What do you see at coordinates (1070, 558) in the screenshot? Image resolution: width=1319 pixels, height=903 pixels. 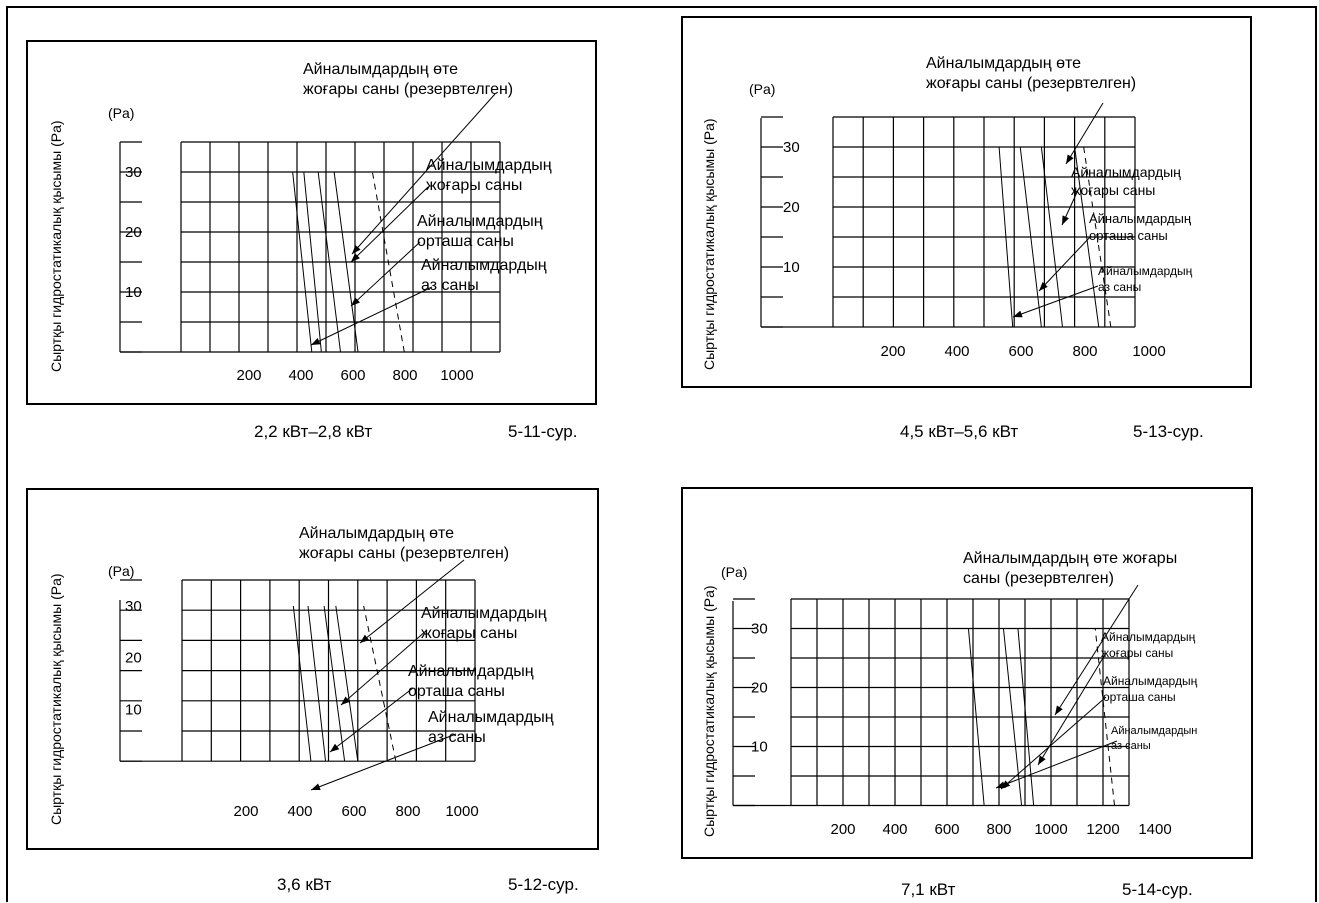 I see `annotation-label-line: Айналымдардың өте жоғары` at bounding box center [1070, 558].